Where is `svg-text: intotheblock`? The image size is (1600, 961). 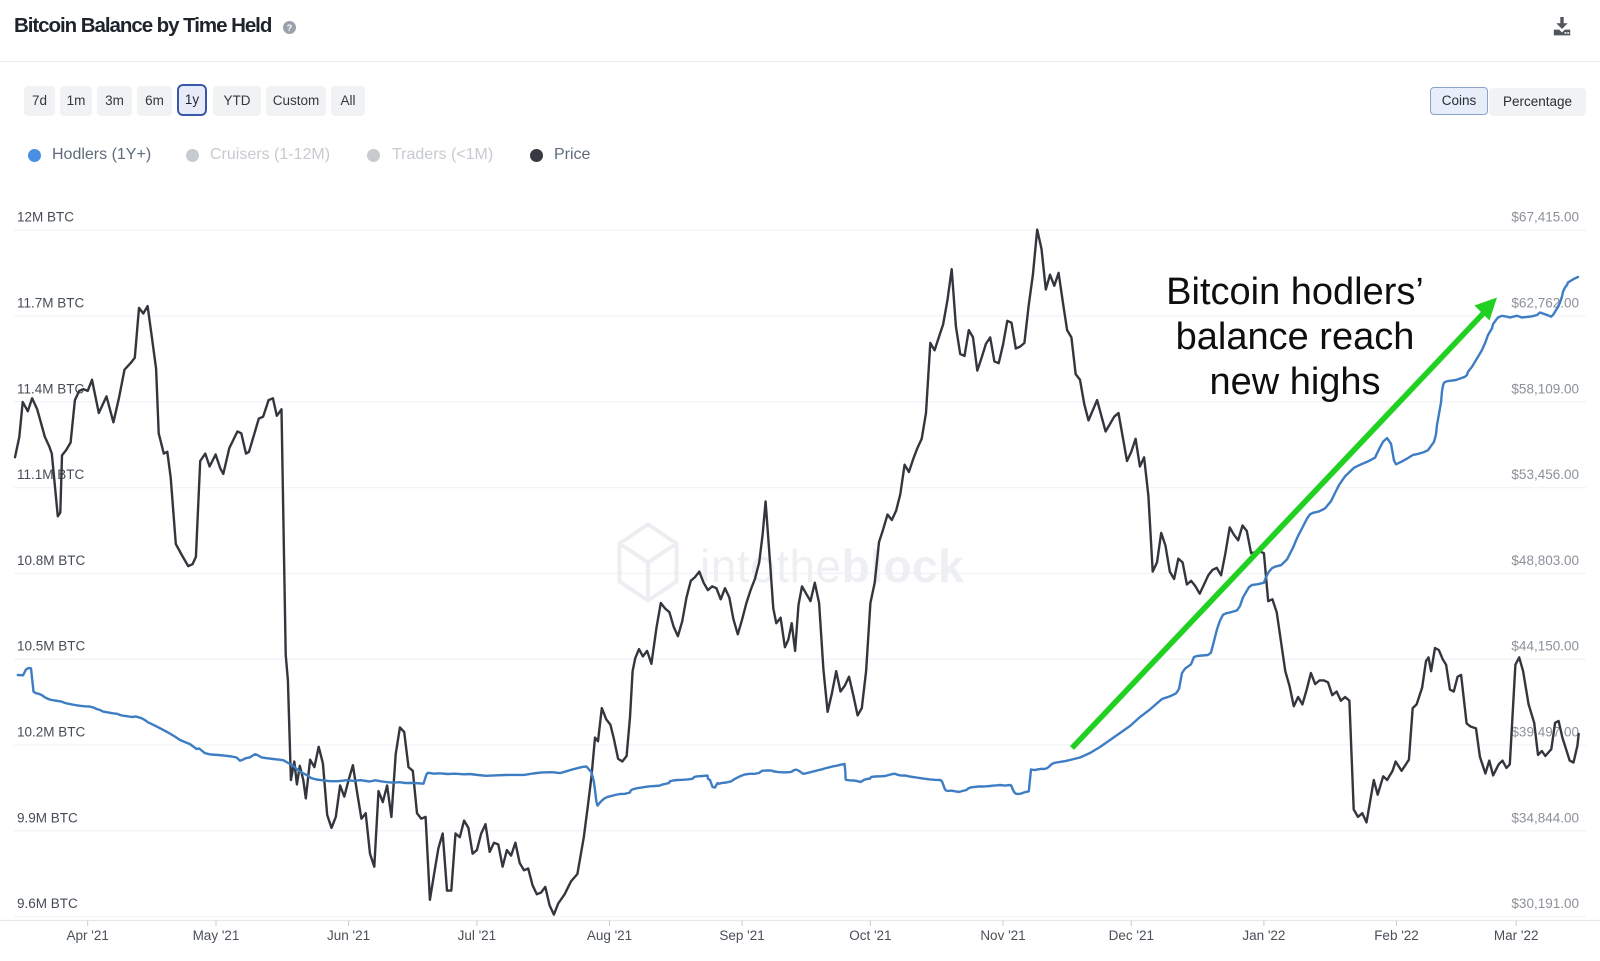 svg-text: intotheblock is located at coordinates (832, 566).